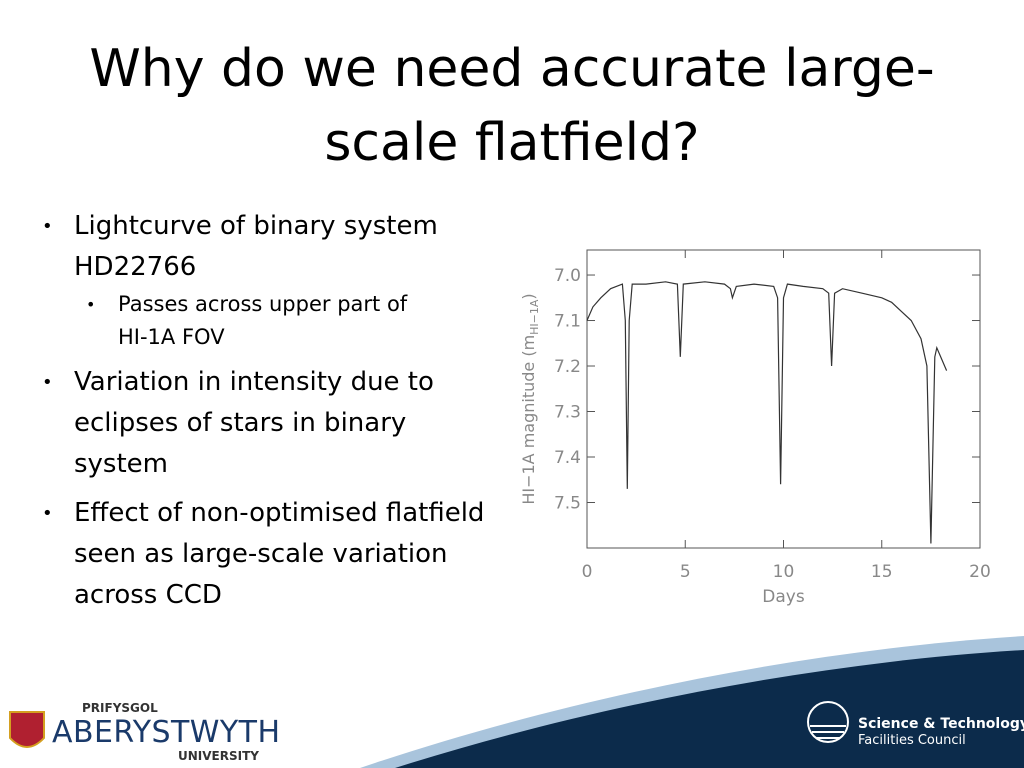 This screenshot has width=1024, height=768. I want to click on stfc-logo, so click(828, 722).